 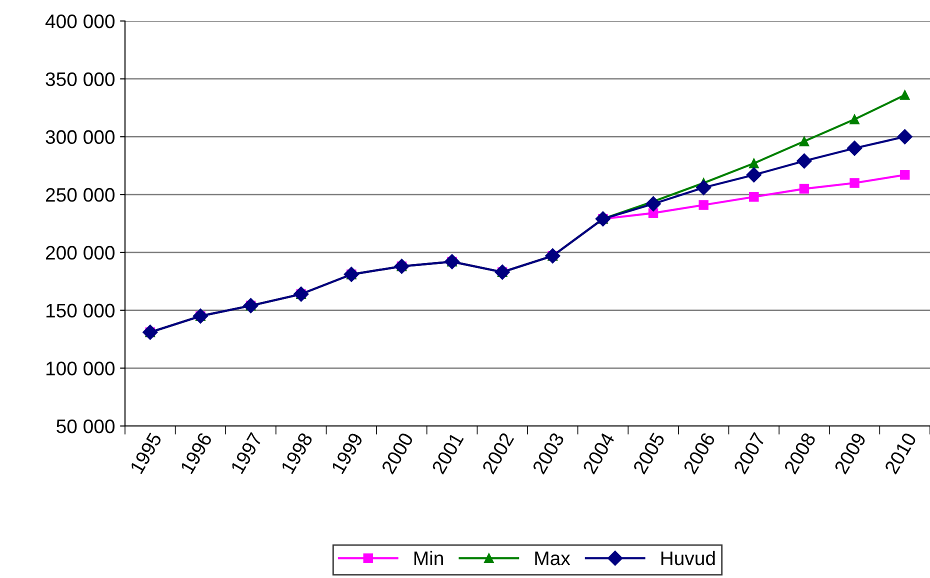 I want to click on legend-label: Huvud, so click(x=688, y=558).